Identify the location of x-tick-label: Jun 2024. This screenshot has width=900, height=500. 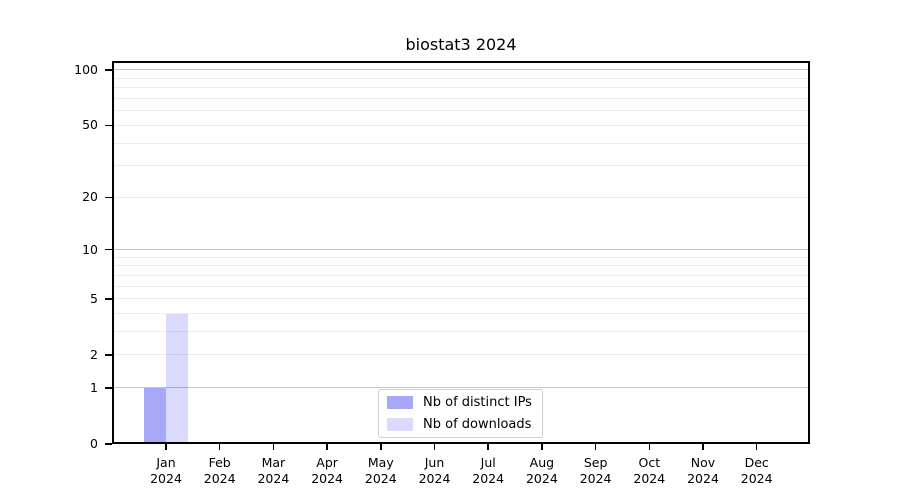
(434, 470).